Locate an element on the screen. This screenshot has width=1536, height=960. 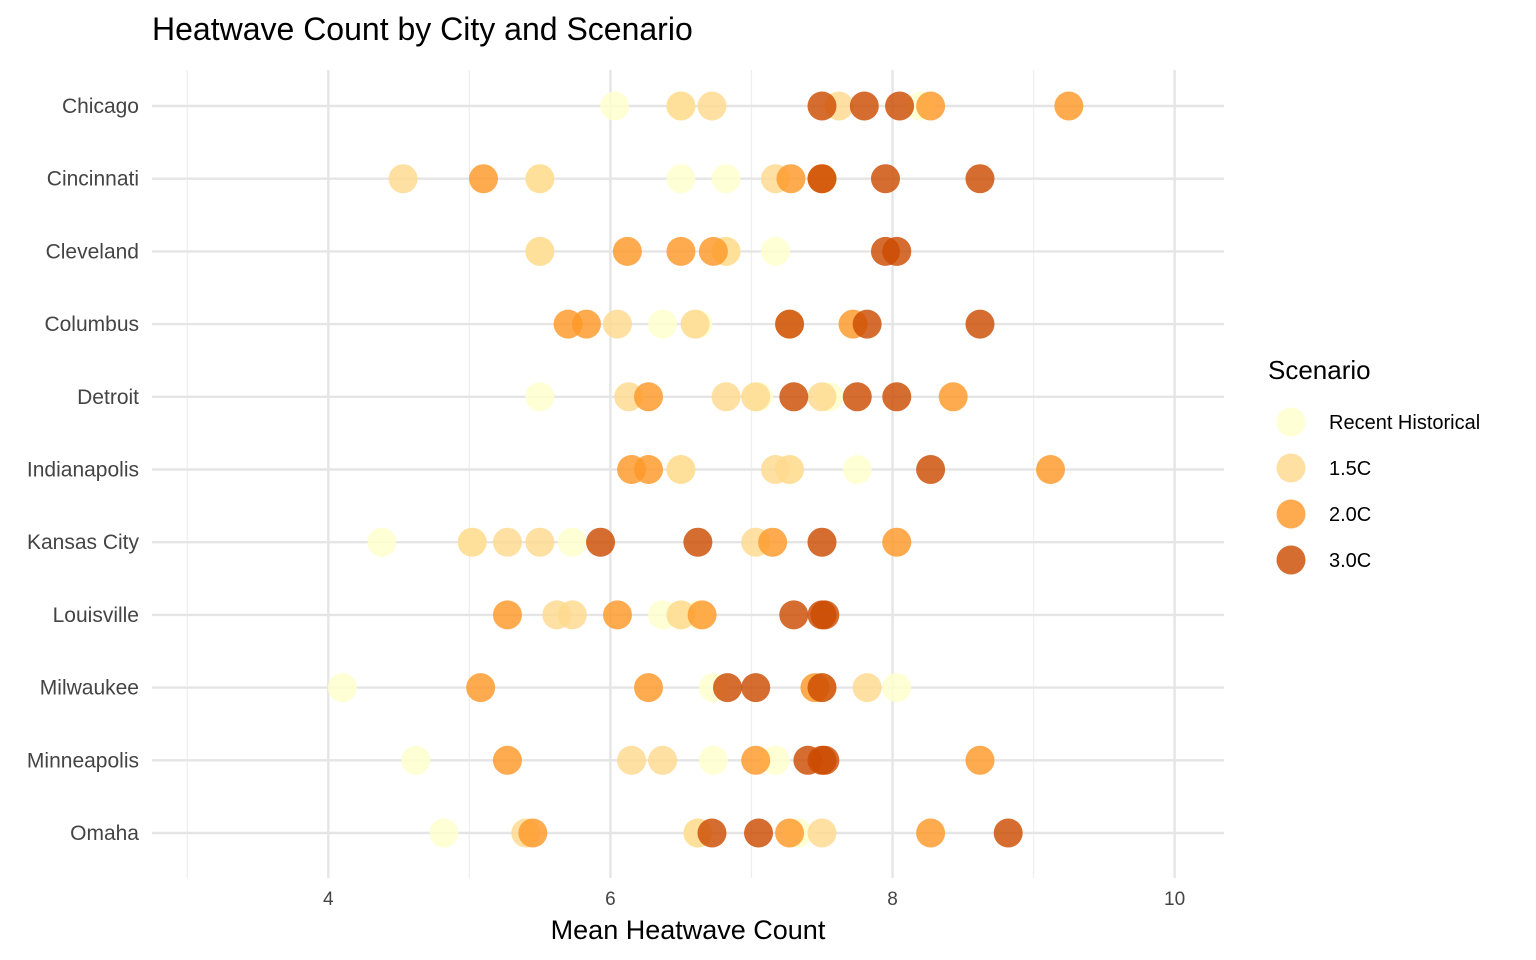
legend-label-recent-historical: Recent Historical is located at coordinates (1404, 423).